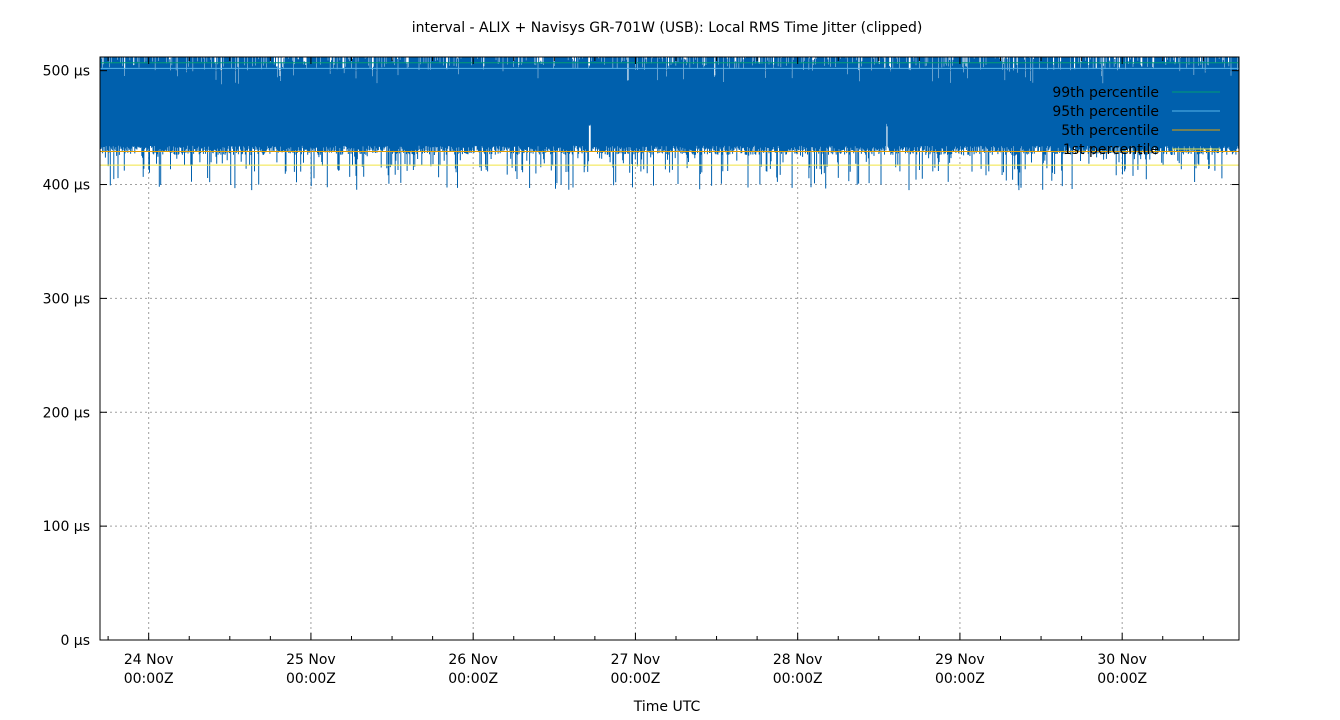 The image size is (1340, 720). Describe the element at coordinates (66, 413) in the screenshot. I see `y-tick-label: 200 µs` at that location.